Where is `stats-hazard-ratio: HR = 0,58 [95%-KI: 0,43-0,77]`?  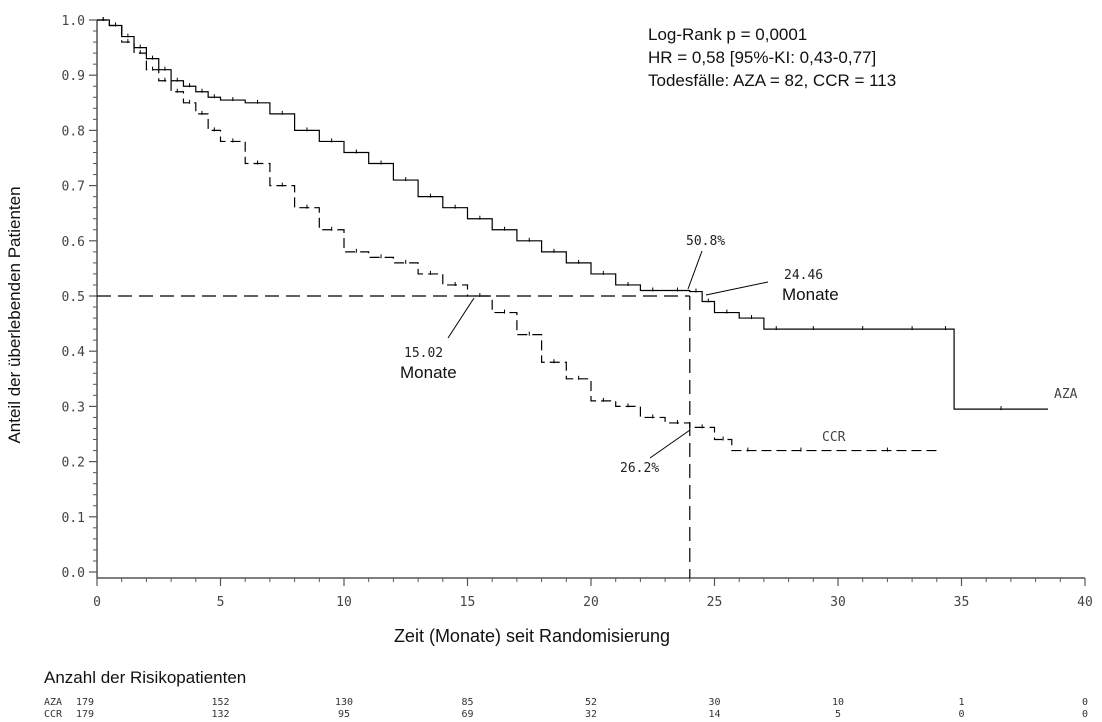 stats-hazard-ratio: HR = 0,58 [95%-KI: 0,43-0,77] is located at coordinates (762, 57).